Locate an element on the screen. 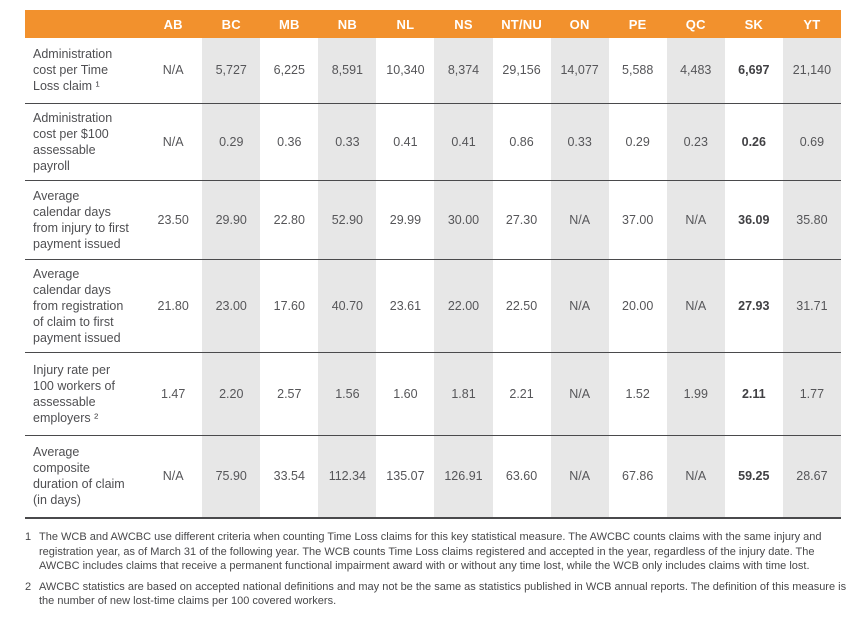 This screenshot has width=859, height=629. value-cell: 8,591 is located at coordinates (347, 70).